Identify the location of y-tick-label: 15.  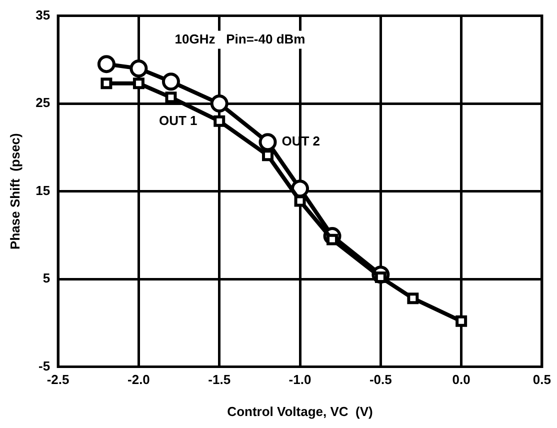
(43, 190).